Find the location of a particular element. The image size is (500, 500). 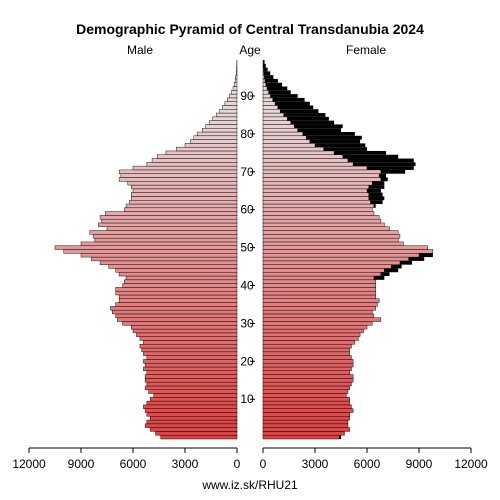

x-axis: 0 0 3000 3000 6000 6000 9000 9000 12000 12000 is located at coordinates (250, 459).